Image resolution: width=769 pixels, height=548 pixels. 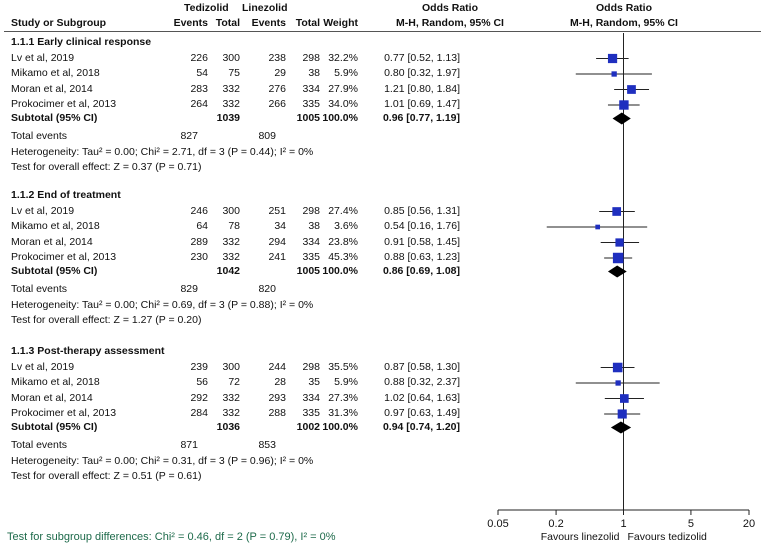 I want to click on header-study: Study or Subgroup, so click(x=59, y=23).